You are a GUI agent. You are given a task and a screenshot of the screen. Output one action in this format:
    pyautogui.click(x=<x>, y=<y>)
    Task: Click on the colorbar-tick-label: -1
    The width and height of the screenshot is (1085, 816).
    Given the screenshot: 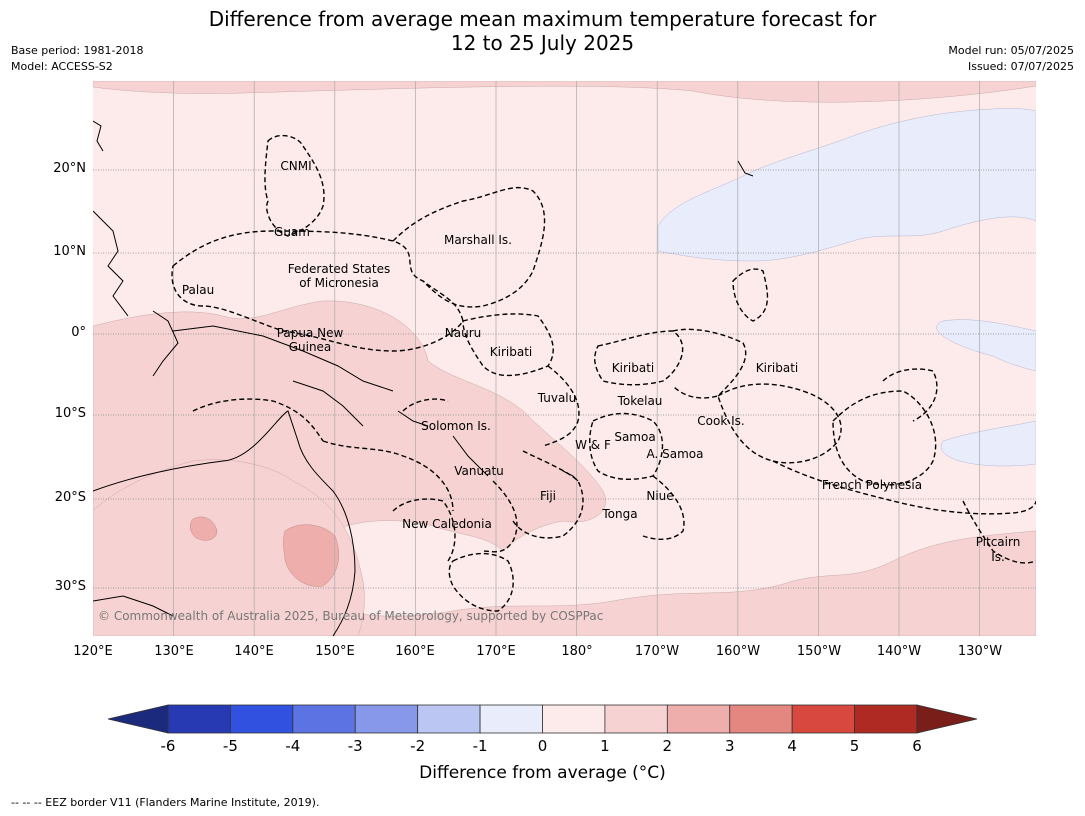 What is the action you would take?
    pyautogui.click(x=480, y=746)
    